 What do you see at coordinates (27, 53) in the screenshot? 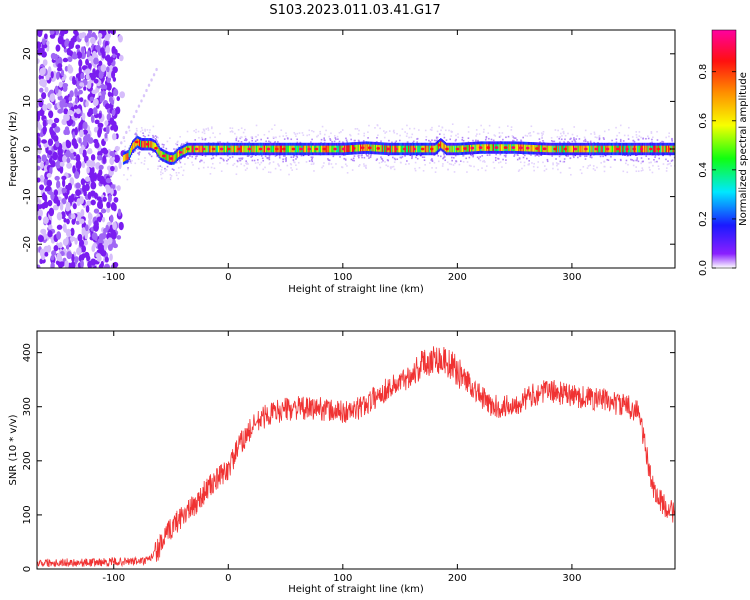
I see `spectrogram-ytick-label: 20` at bounding box center [27, 53].